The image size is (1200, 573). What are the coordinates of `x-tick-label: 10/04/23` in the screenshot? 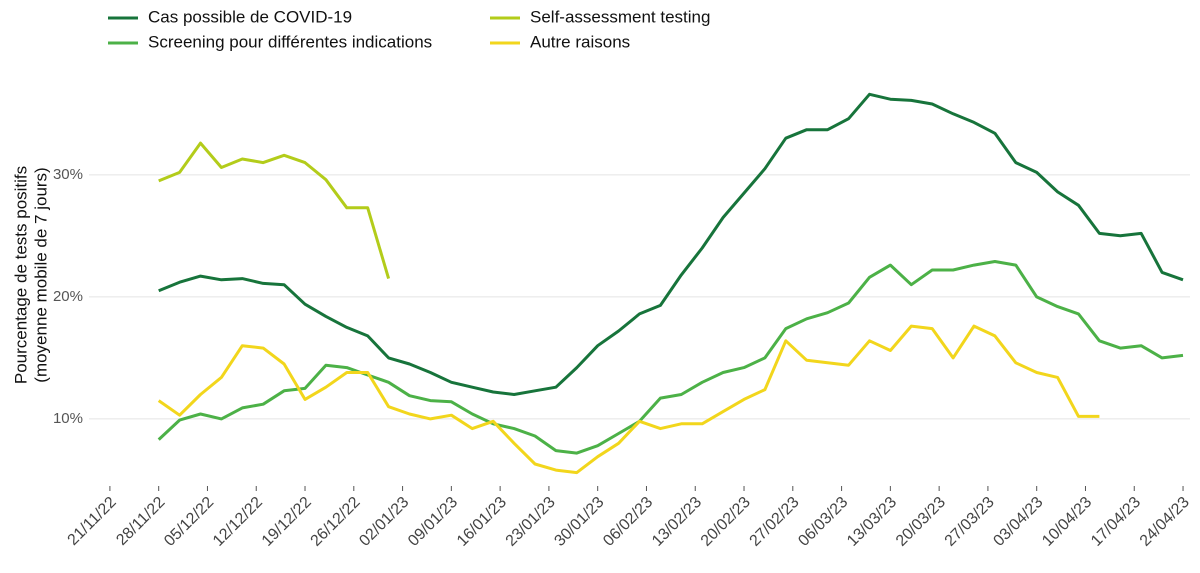 It's located at (1067, 522).